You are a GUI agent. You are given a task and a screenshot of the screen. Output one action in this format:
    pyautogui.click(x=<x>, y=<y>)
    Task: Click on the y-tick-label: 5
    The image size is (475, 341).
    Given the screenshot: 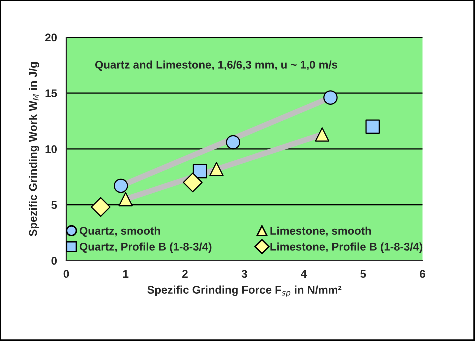 What is the action you would take?
    pyautogui.click(x=55, y=205)
    